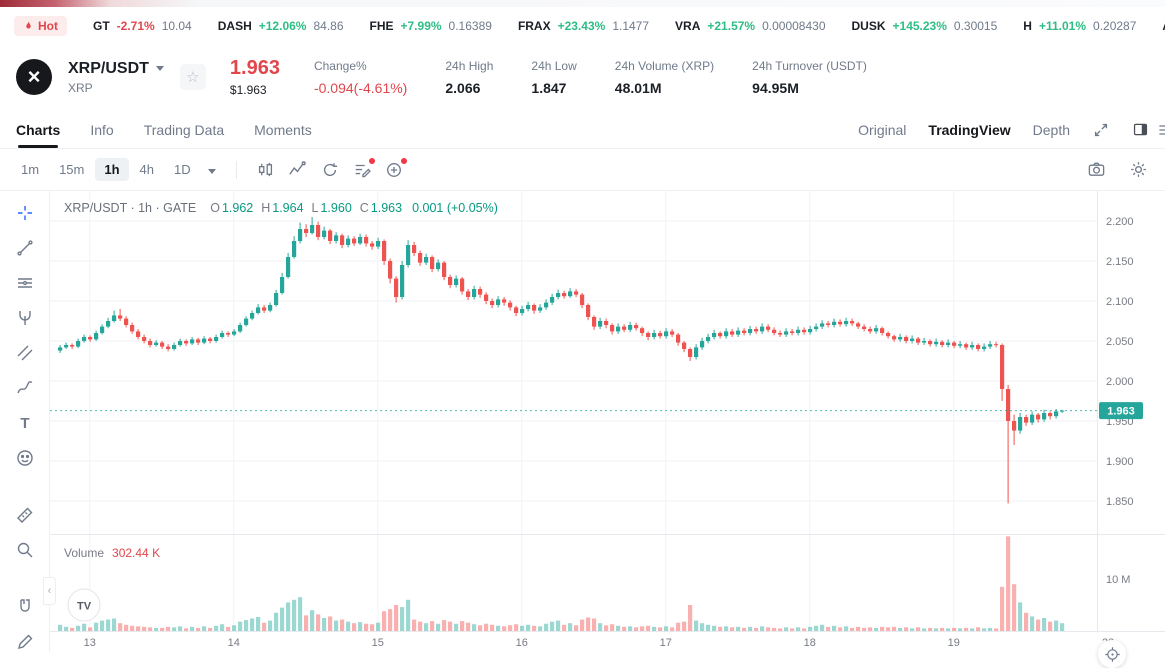 This screenshot has height=668, width=1165. I want to click on ticker-item: H +11.01% 0.20287, so click(1079, 26).